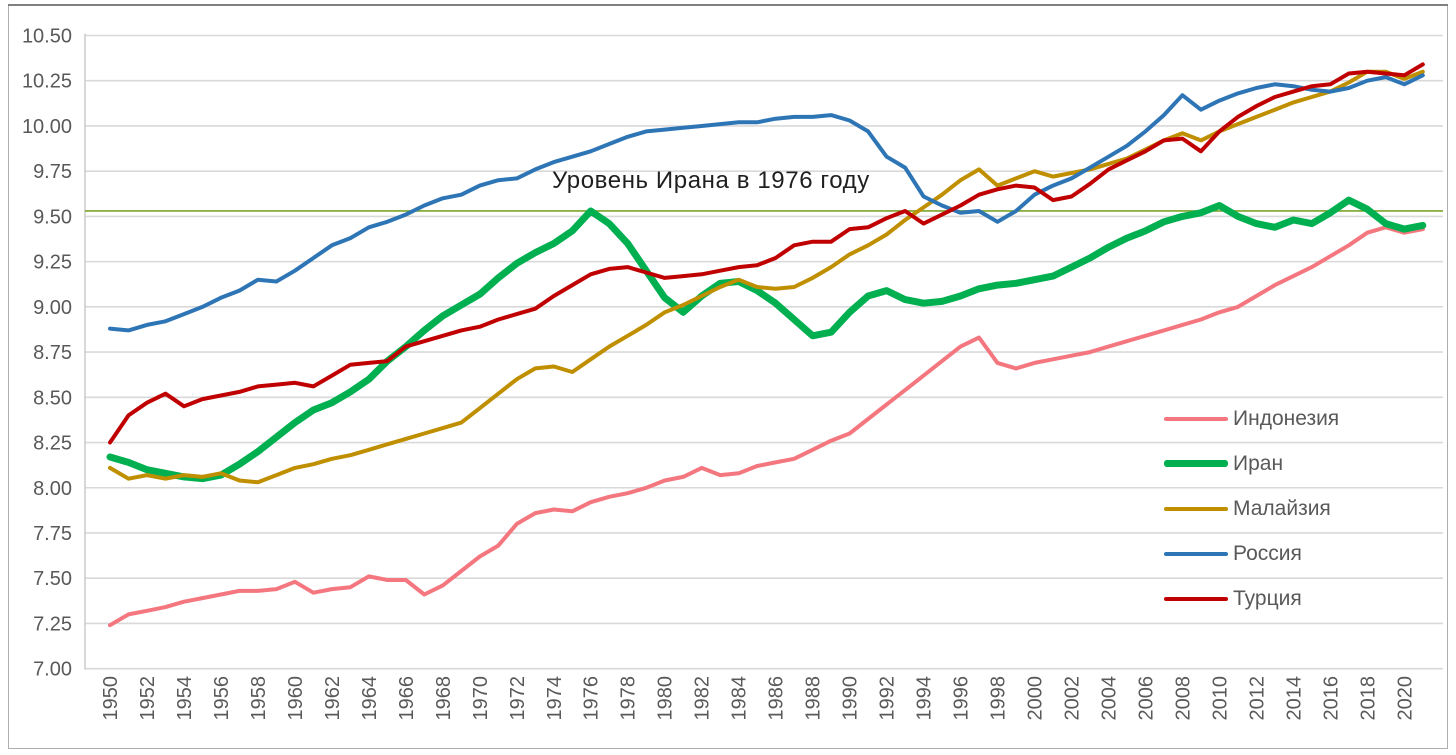  Describe the element at coordinates (1072, 698) in the screenshot. I see `x-tick-label: 2002` at that location.